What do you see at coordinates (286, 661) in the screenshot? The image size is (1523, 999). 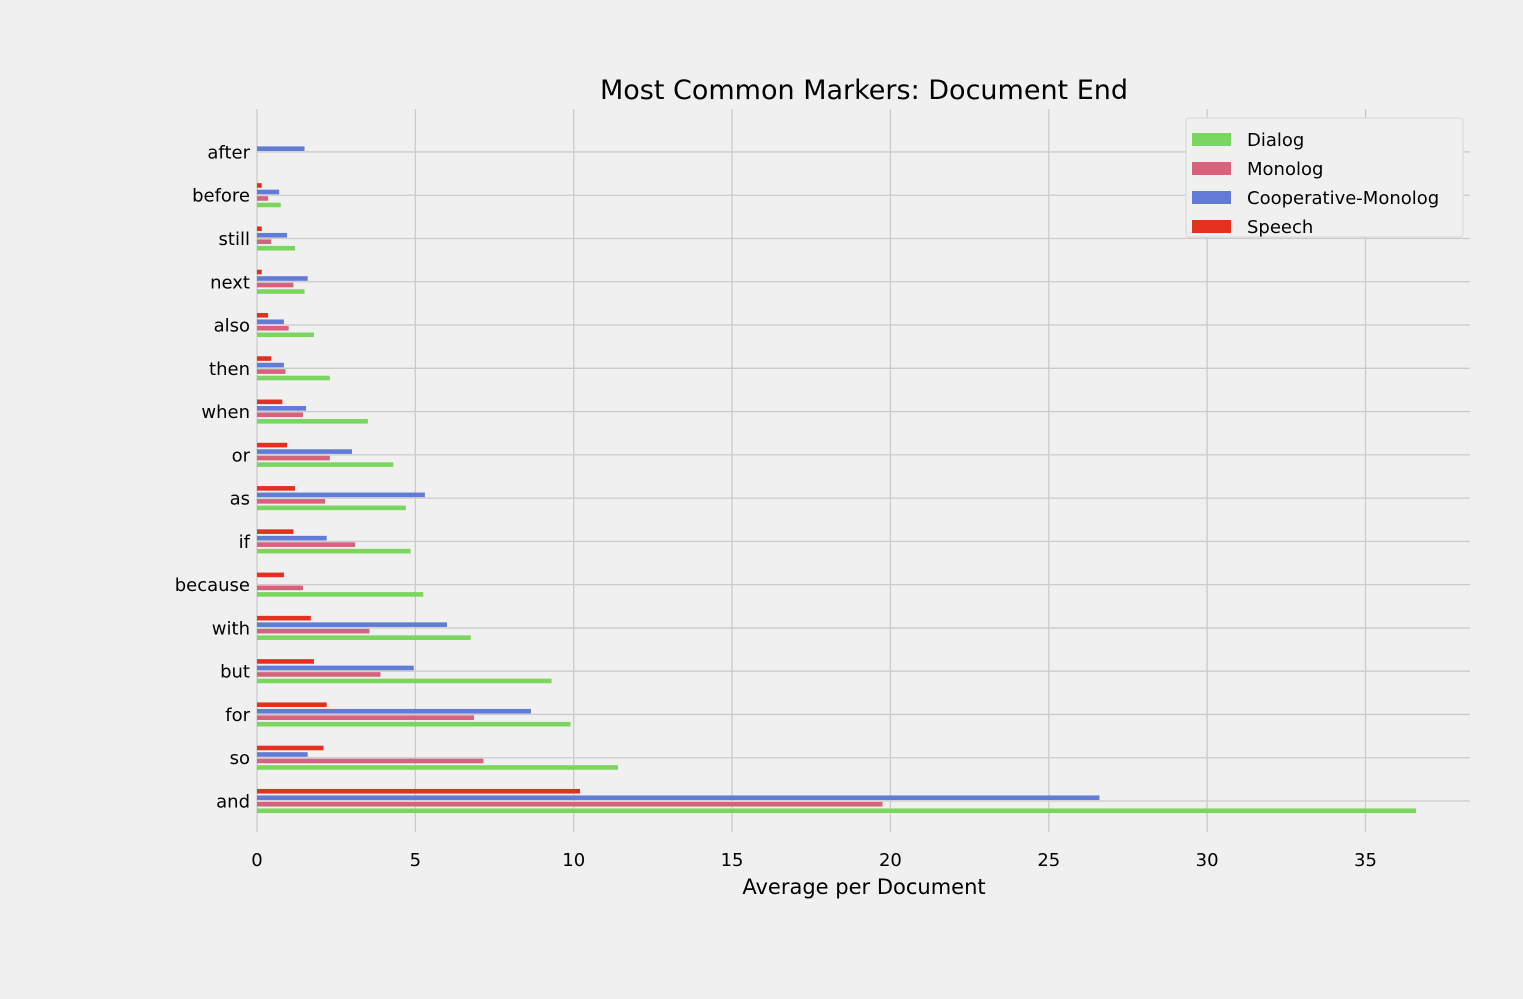 I see `bar-speech-but` at bounding box center [286, 661].